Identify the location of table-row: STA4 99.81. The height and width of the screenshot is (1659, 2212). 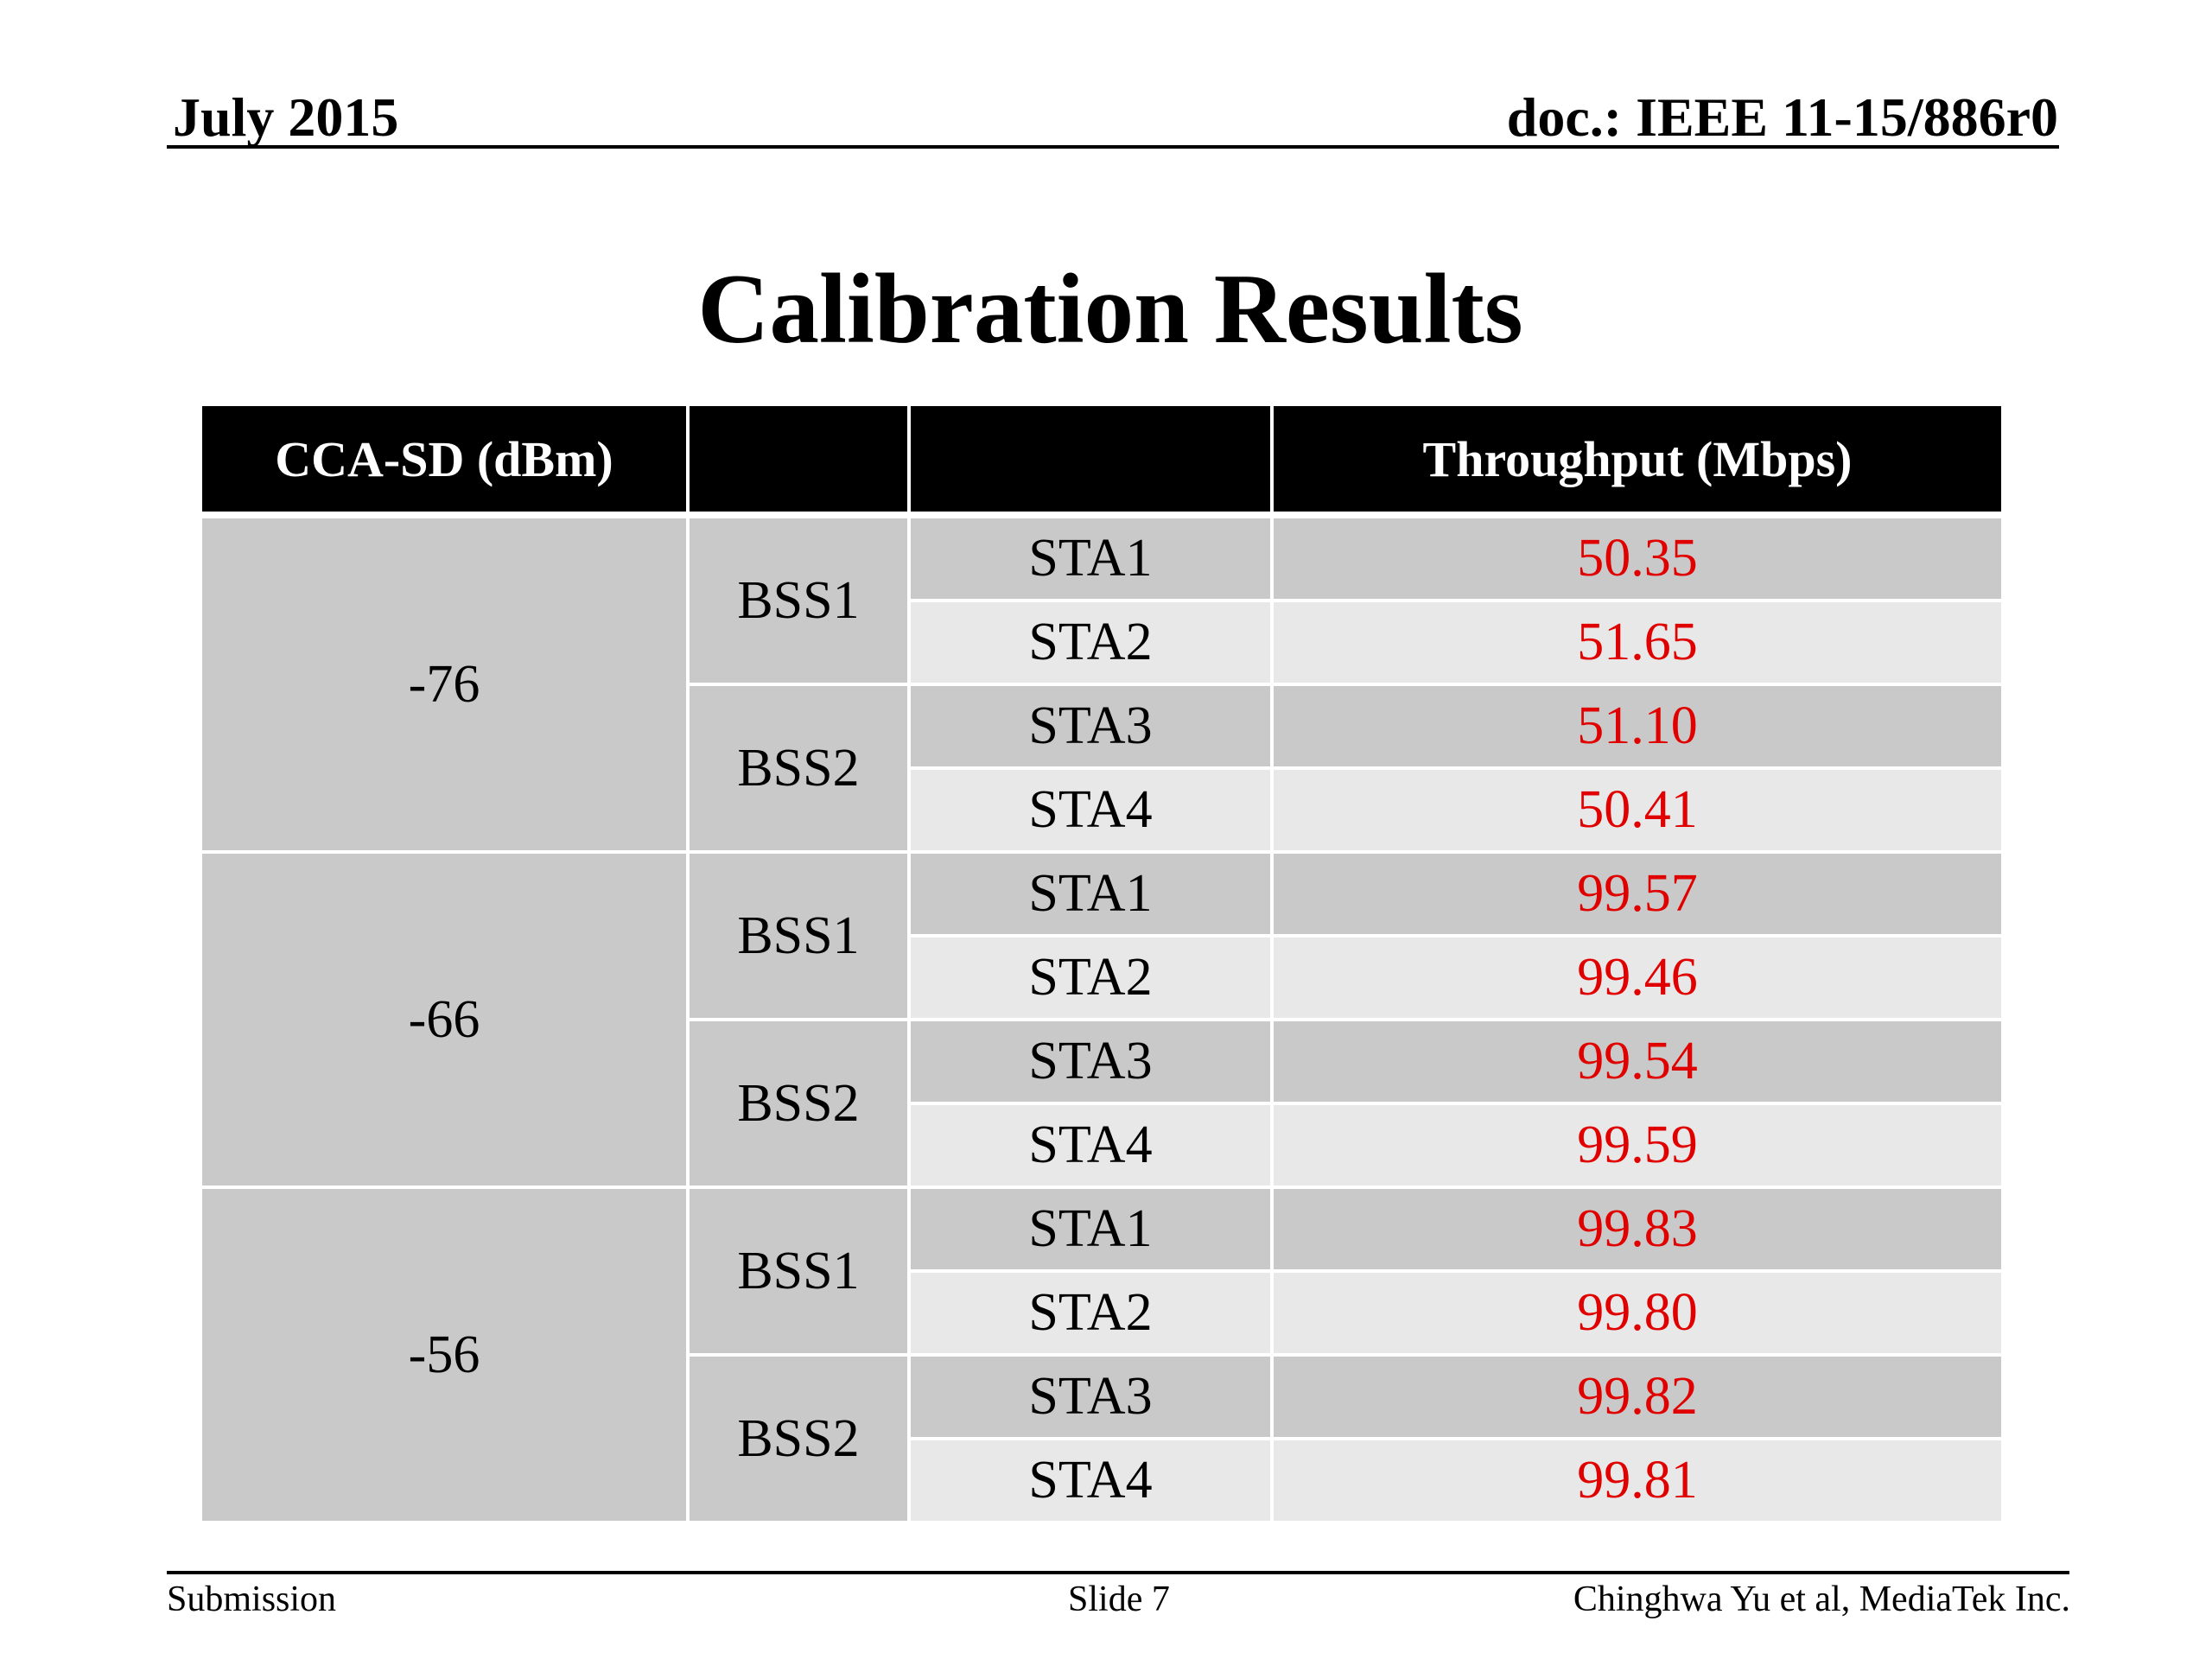
(1101, 1482).